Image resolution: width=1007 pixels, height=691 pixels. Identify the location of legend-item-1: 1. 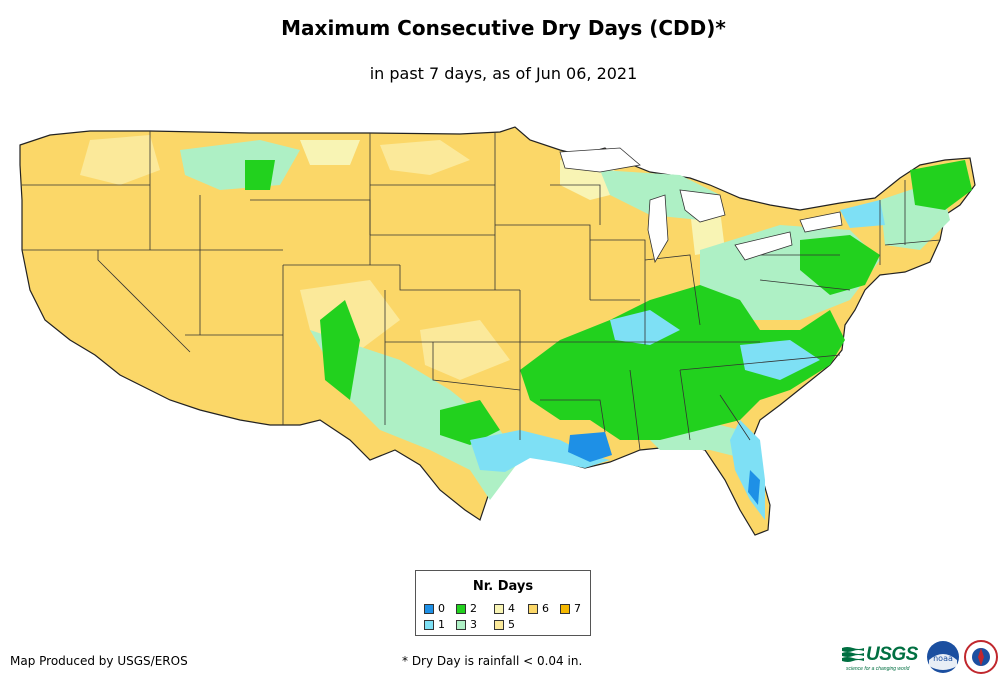
(434, 625).